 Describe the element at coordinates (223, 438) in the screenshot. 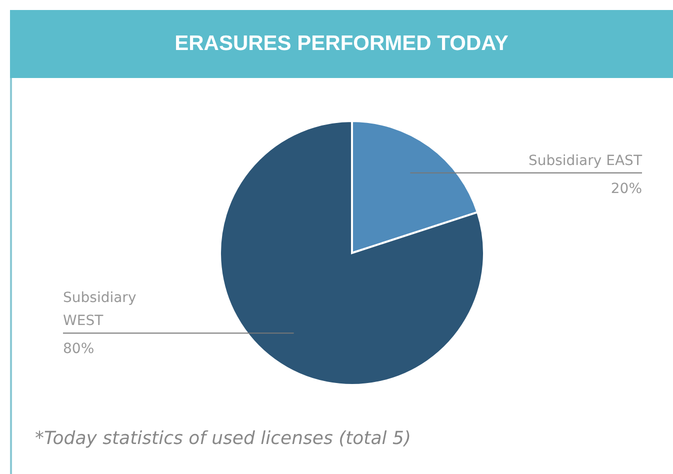

I see `text: *Today statistics of used licenses (total 5)` at that location.